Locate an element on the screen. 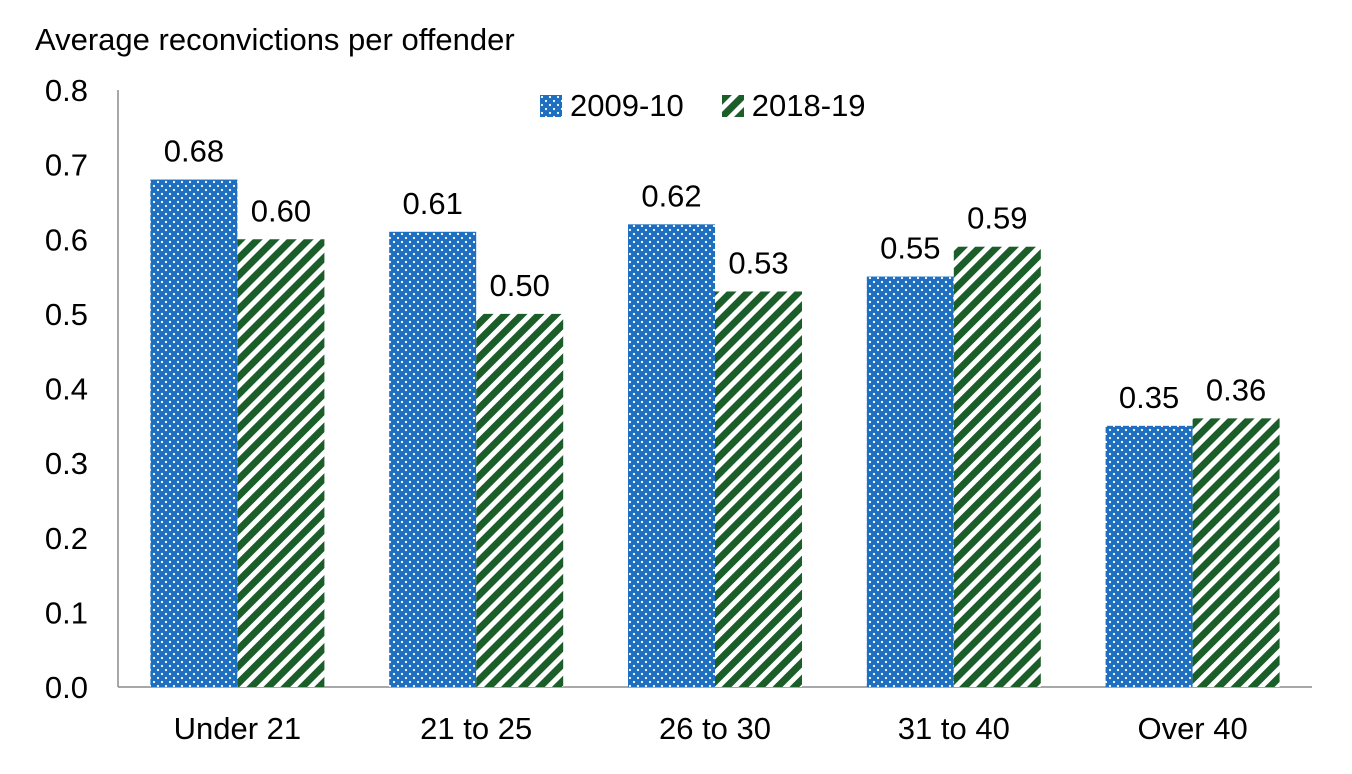 This screenshot has height=774, width=1352. legend: 2009-10 2018-19 is located at coordinates (722, 106).